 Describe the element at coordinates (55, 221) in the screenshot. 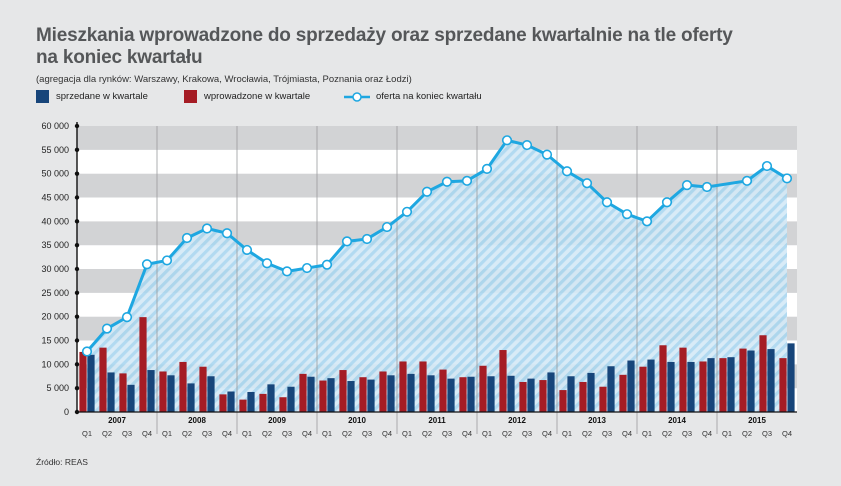

I see `y-tick-label: 40 000` at that location.